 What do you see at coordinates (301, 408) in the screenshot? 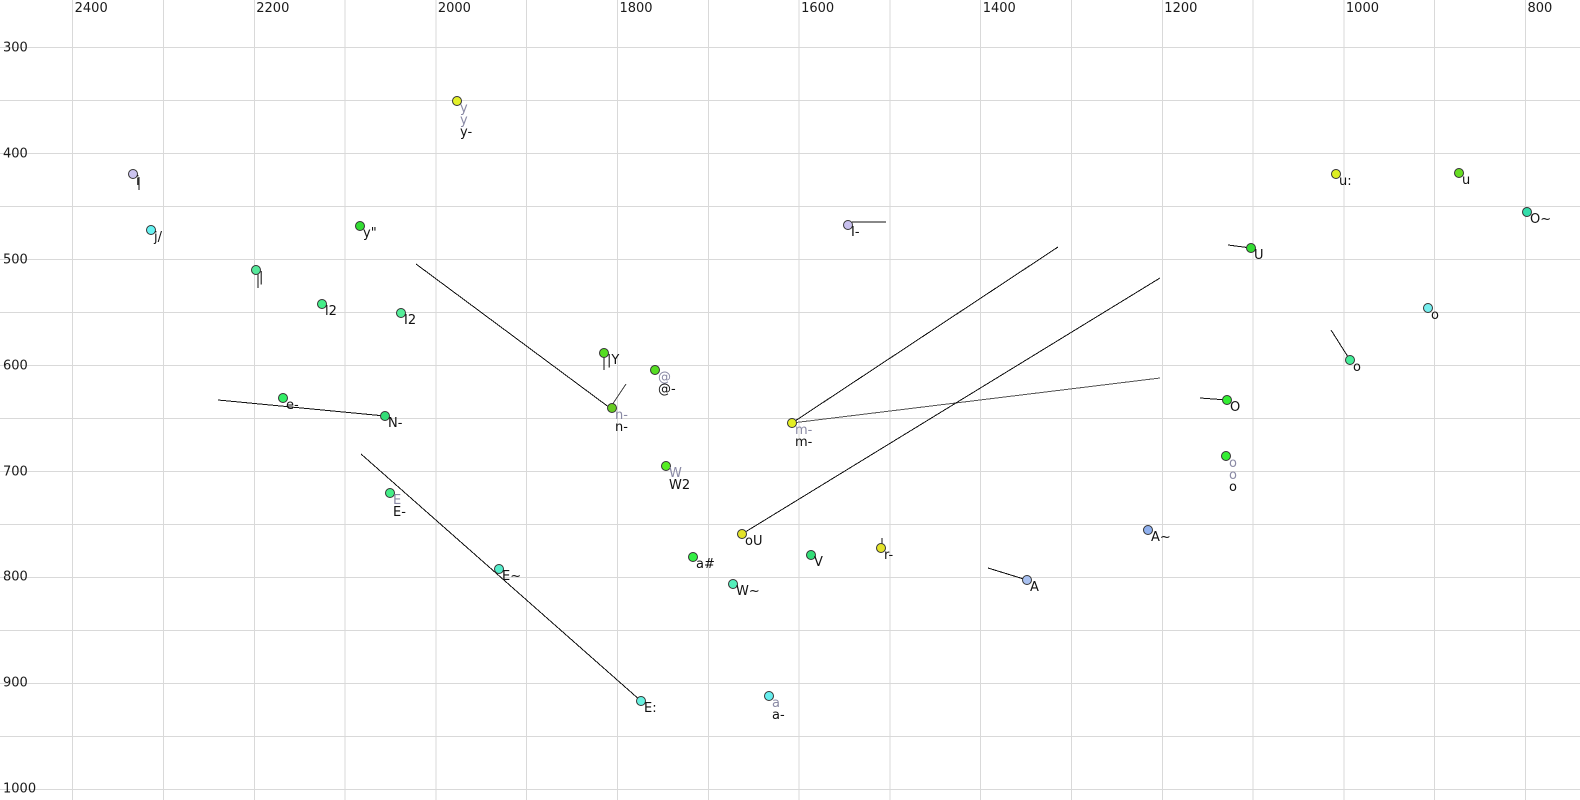
I see `seg-e-left` at bounding box center [301, 408].